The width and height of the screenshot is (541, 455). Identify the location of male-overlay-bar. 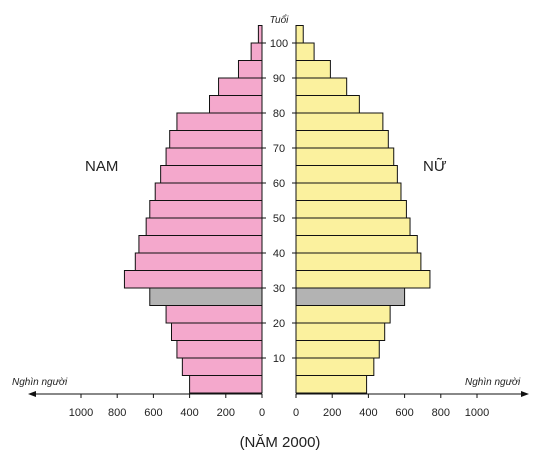
(206, 296).